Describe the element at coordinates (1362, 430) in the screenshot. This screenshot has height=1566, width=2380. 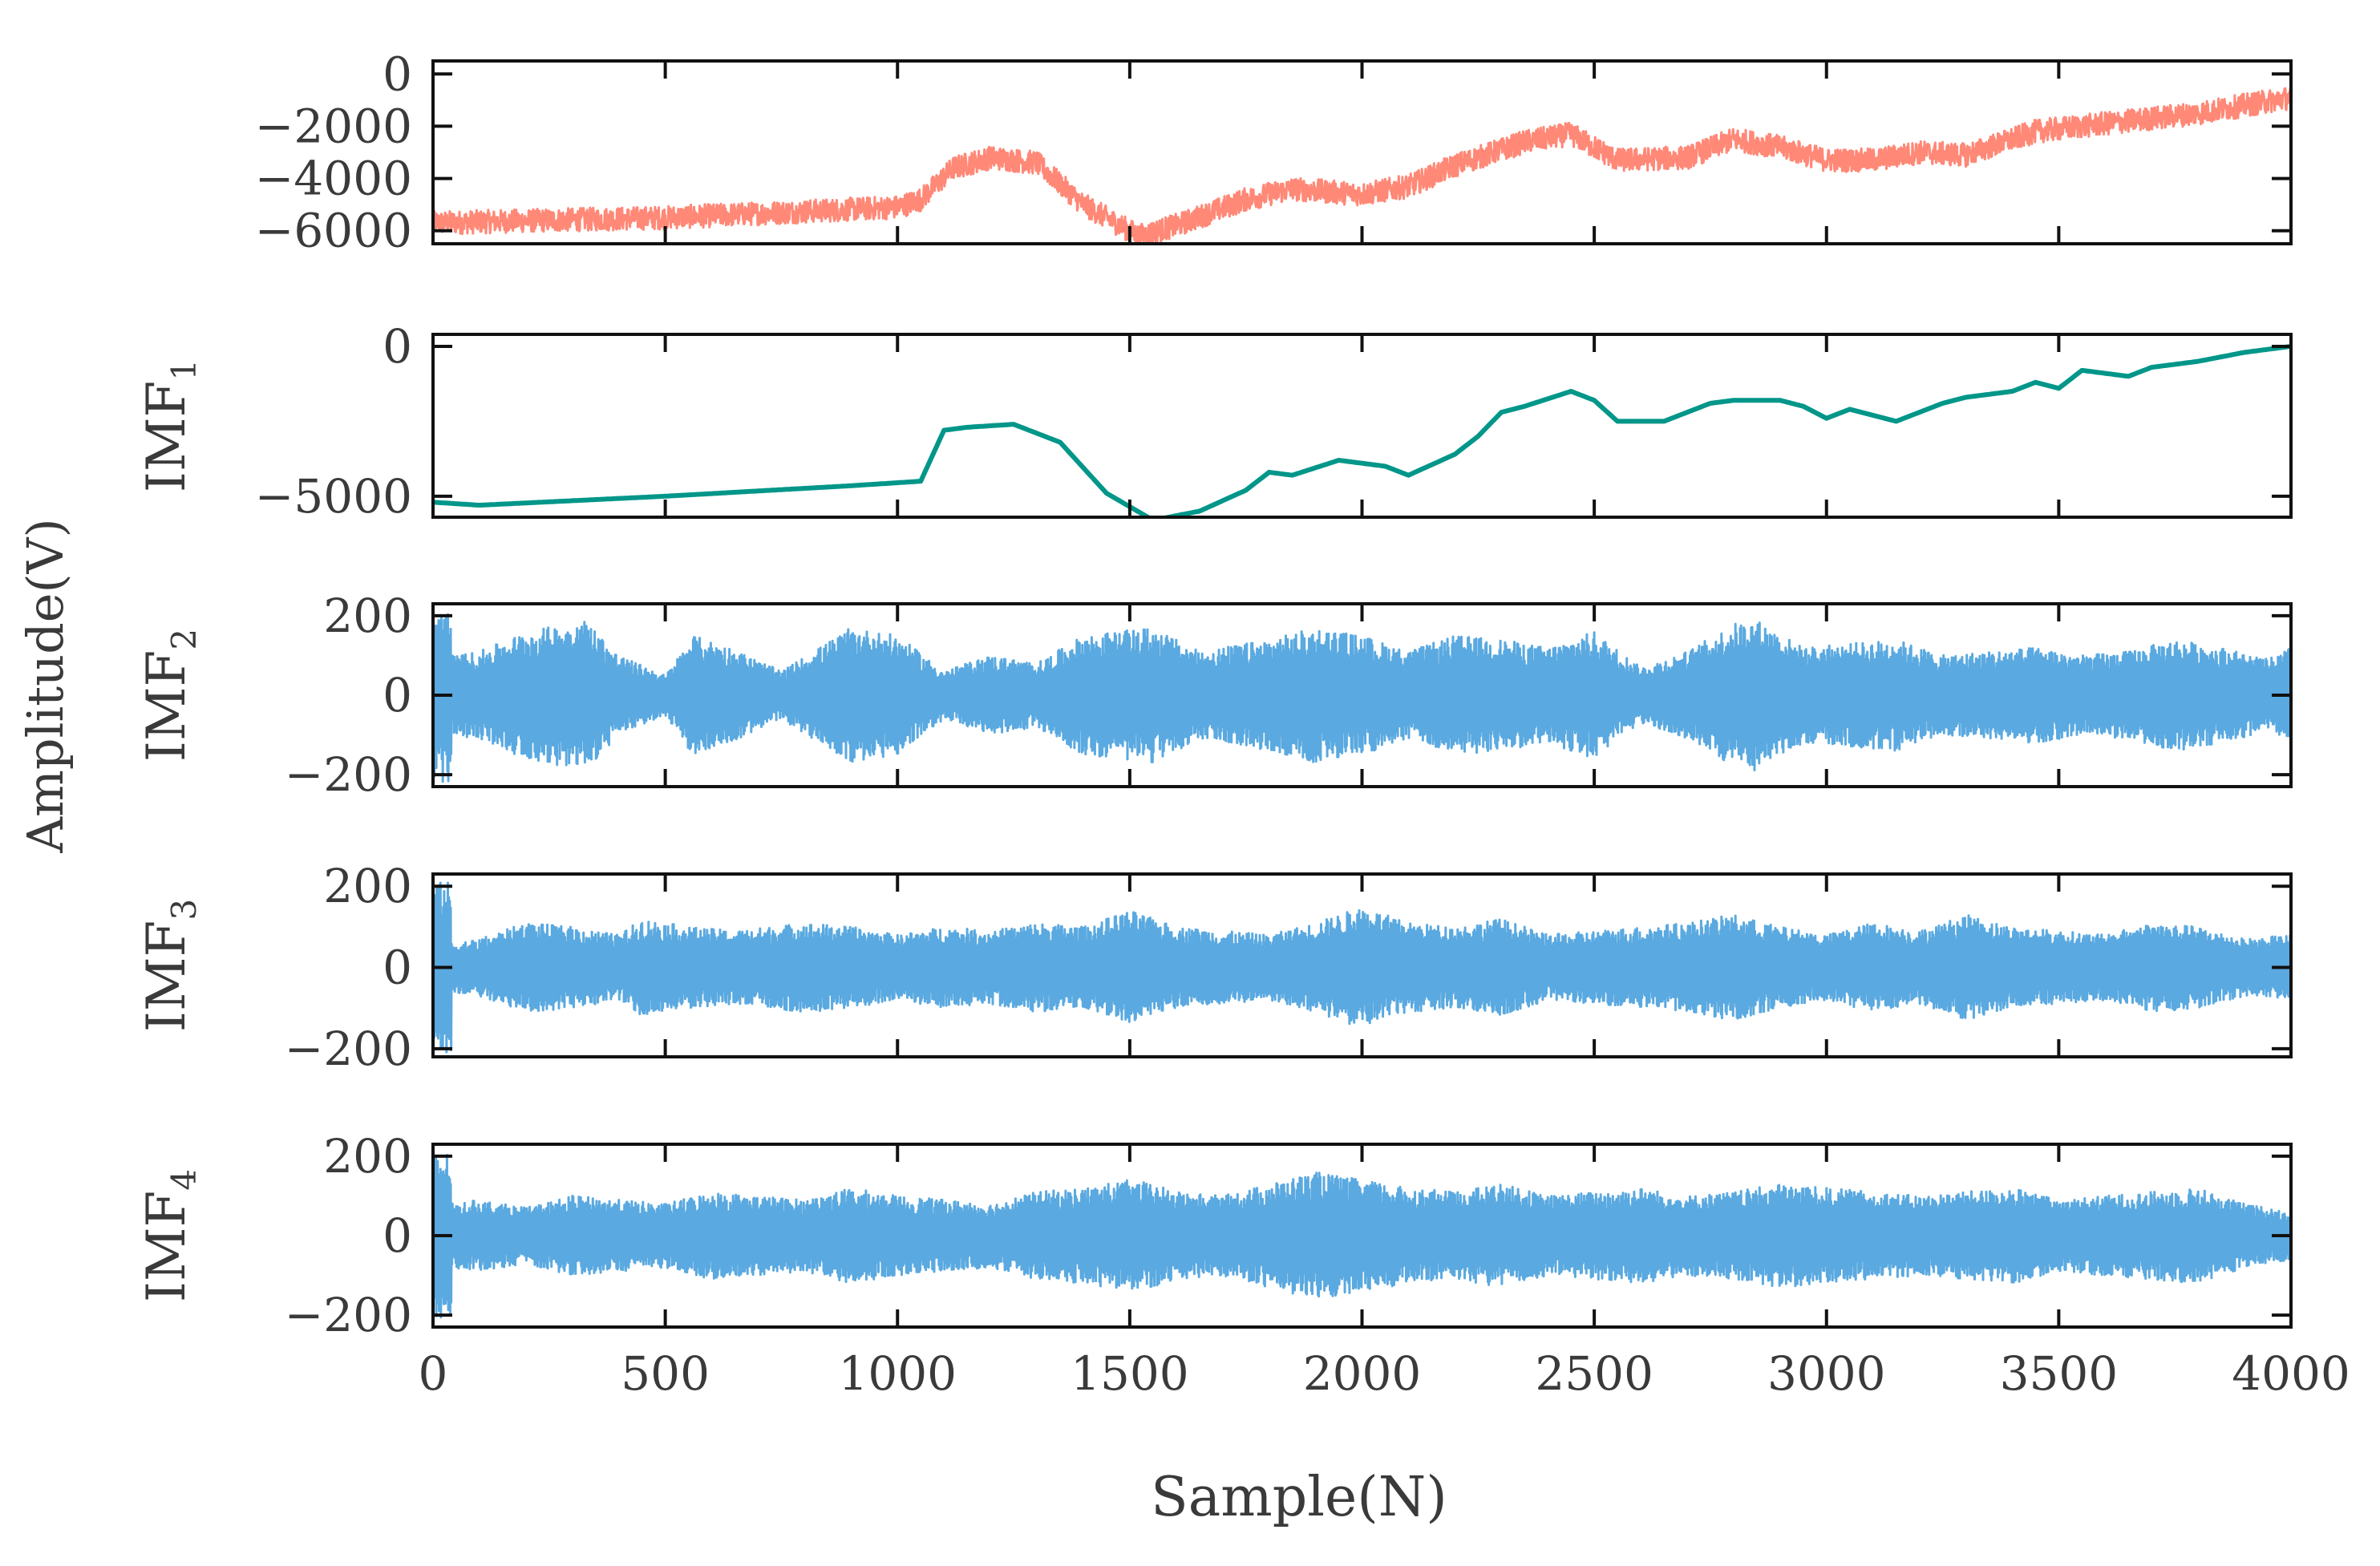
I see `series-line-imf1` at that location.